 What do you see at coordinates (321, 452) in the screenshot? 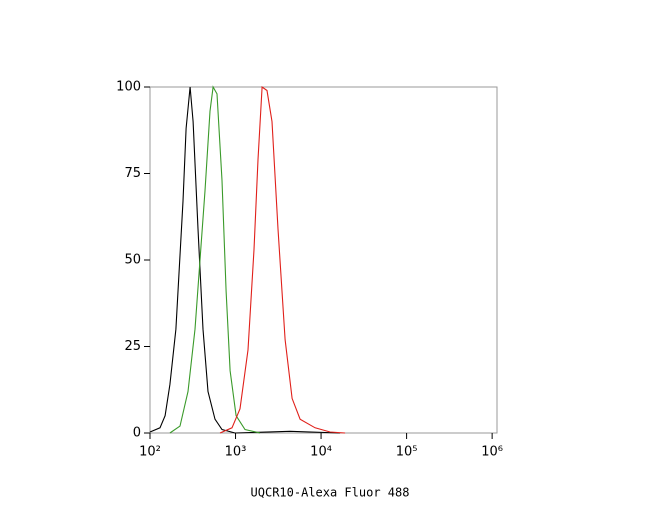
I see `x-tick-label: 10⁴` at bounding box center [321, 452].